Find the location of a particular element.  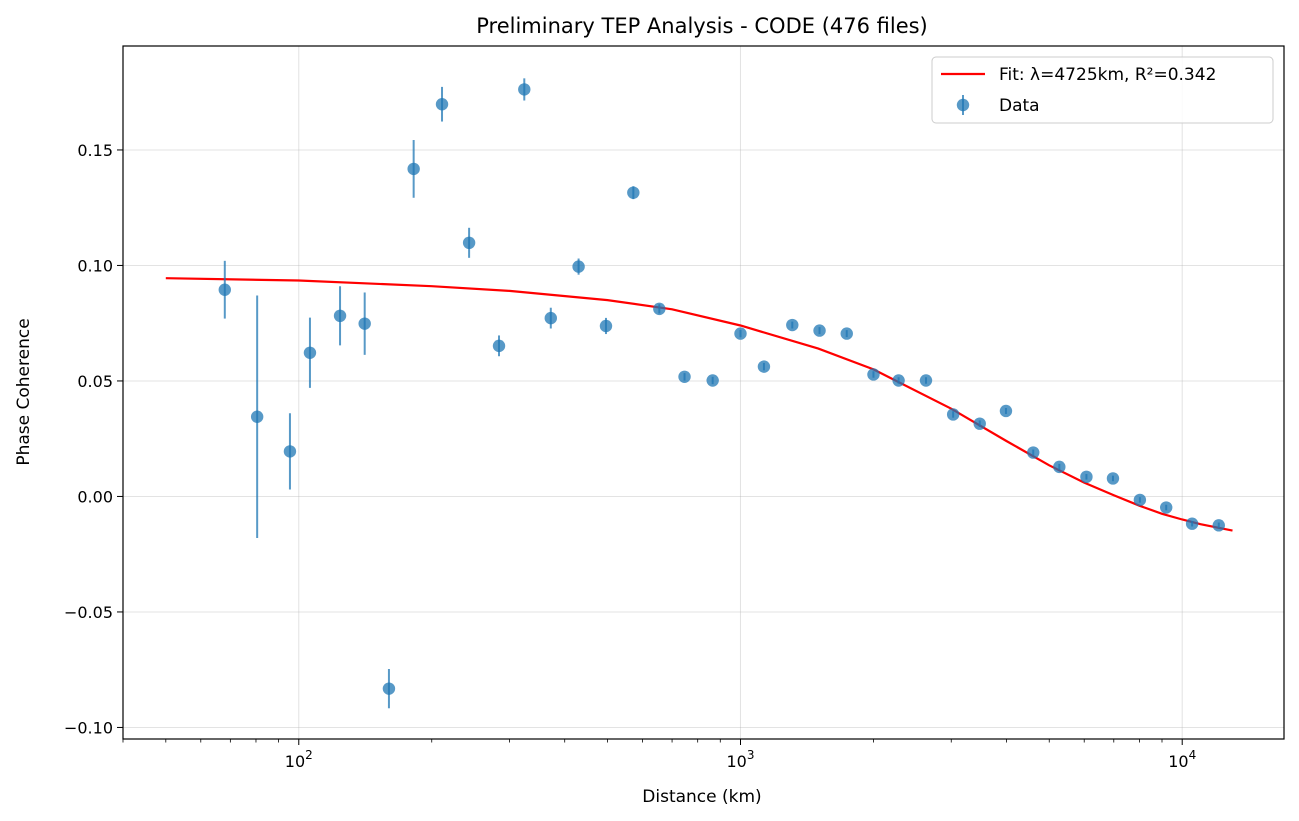

x-tick-label: 10³ is located at coordinates (740, 759).